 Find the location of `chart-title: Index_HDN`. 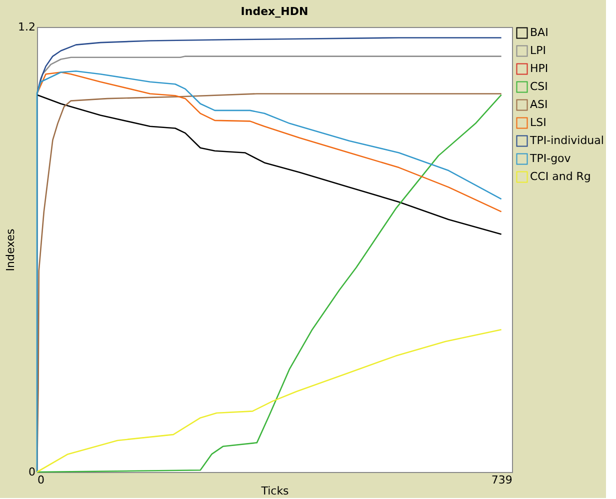

chart-title: Index_HDN is located at coordinates (274, 11).